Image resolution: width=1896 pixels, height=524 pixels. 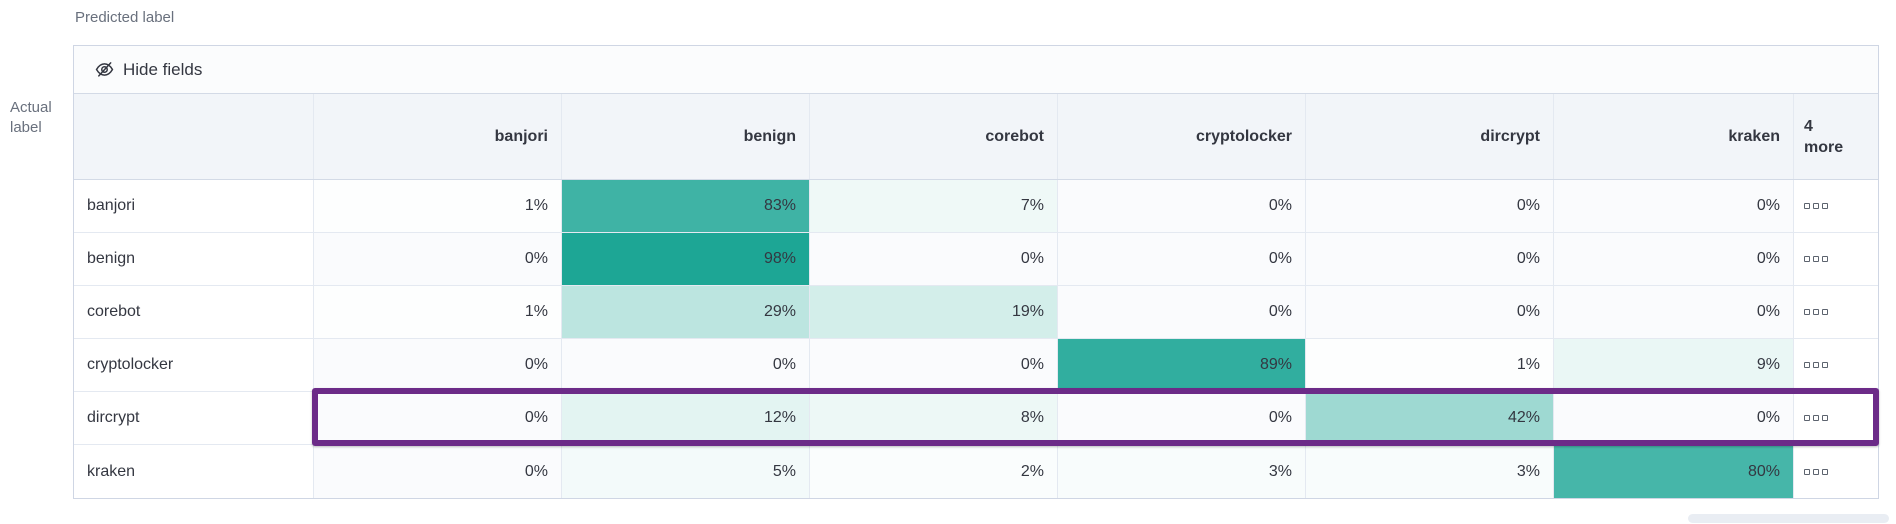 I want to click on cell-banjori-cryptolocker: 0%, so click(x=1182, y=206).